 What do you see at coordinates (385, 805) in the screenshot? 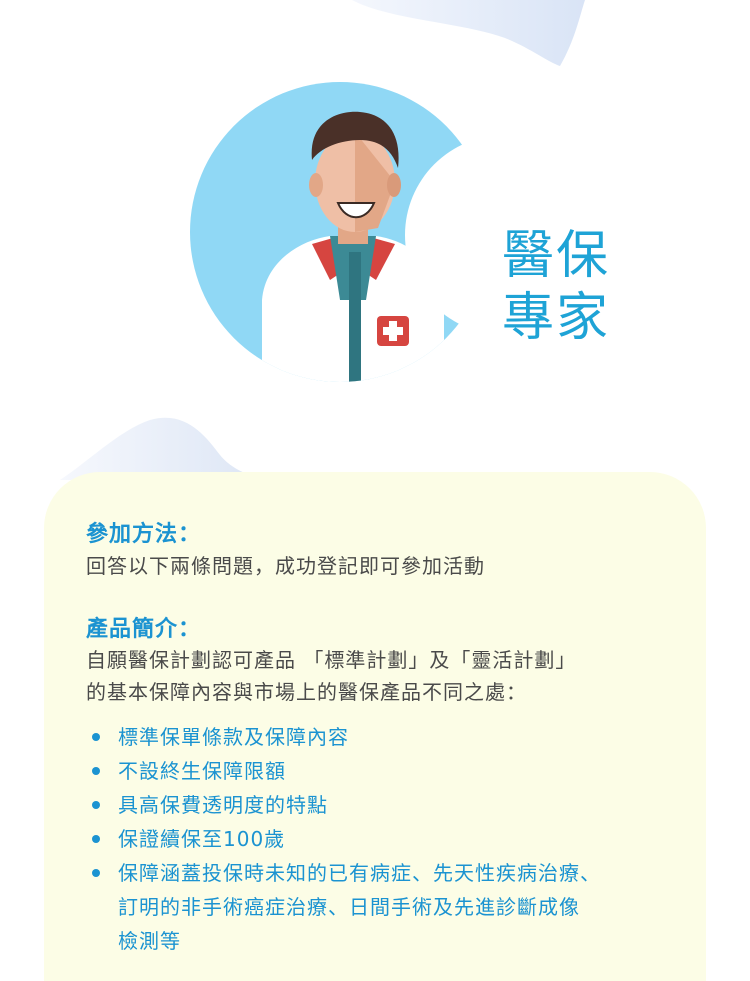
I see `list-item: 具高保費透明度的特點` at bounding box center [385, 805].